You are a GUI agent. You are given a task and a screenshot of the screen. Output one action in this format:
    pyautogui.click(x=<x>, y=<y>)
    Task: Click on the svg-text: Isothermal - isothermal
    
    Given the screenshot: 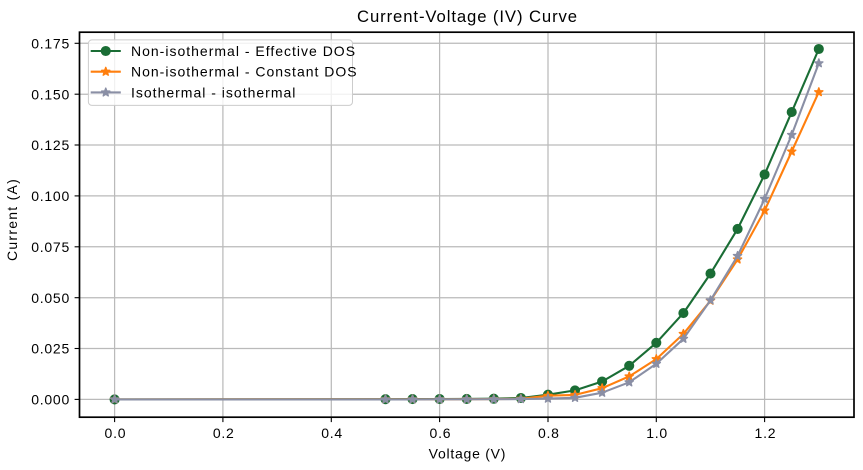 What is the action you would take?
    pyautogui.click(x=213, y=92)
    